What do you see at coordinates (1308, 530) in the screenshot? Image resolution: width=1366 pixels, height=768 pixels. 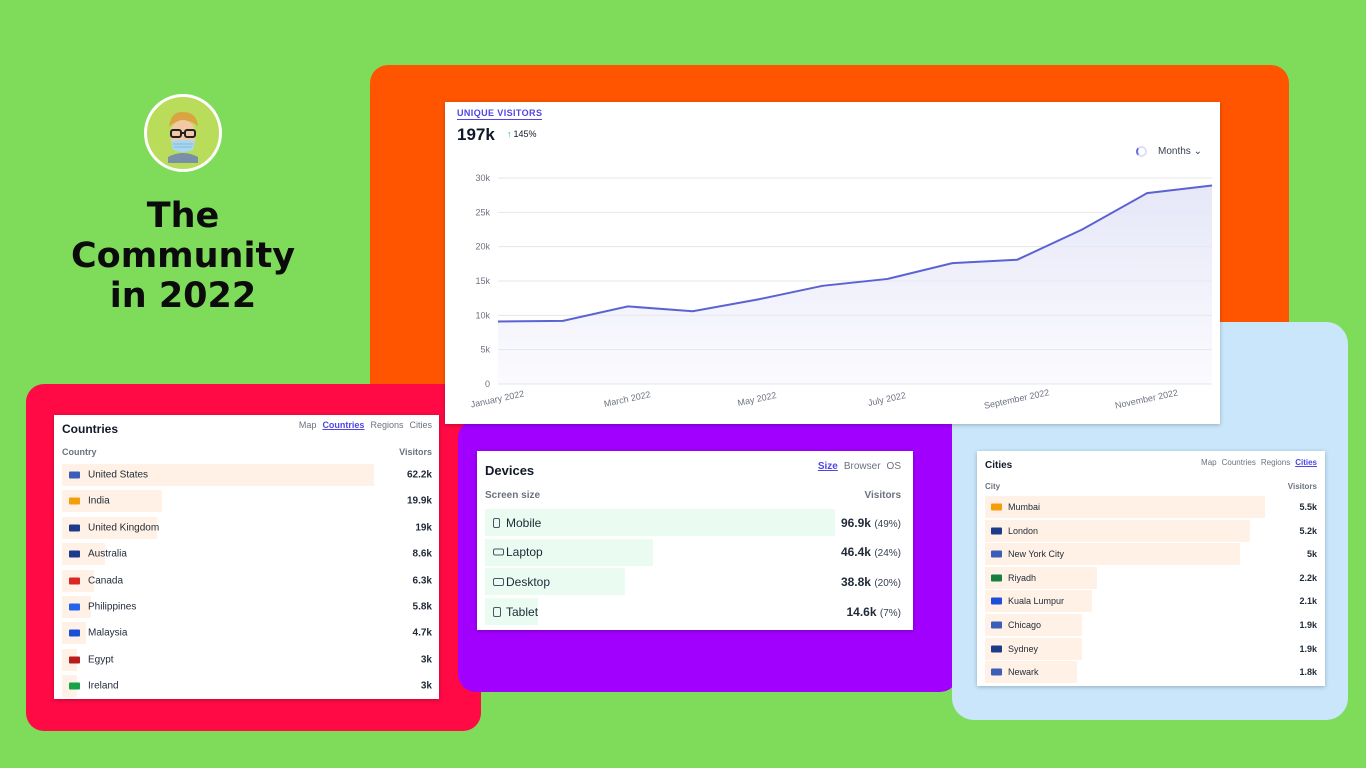 I see `item-value: 5.2k` at bounding box center [1308, 530].